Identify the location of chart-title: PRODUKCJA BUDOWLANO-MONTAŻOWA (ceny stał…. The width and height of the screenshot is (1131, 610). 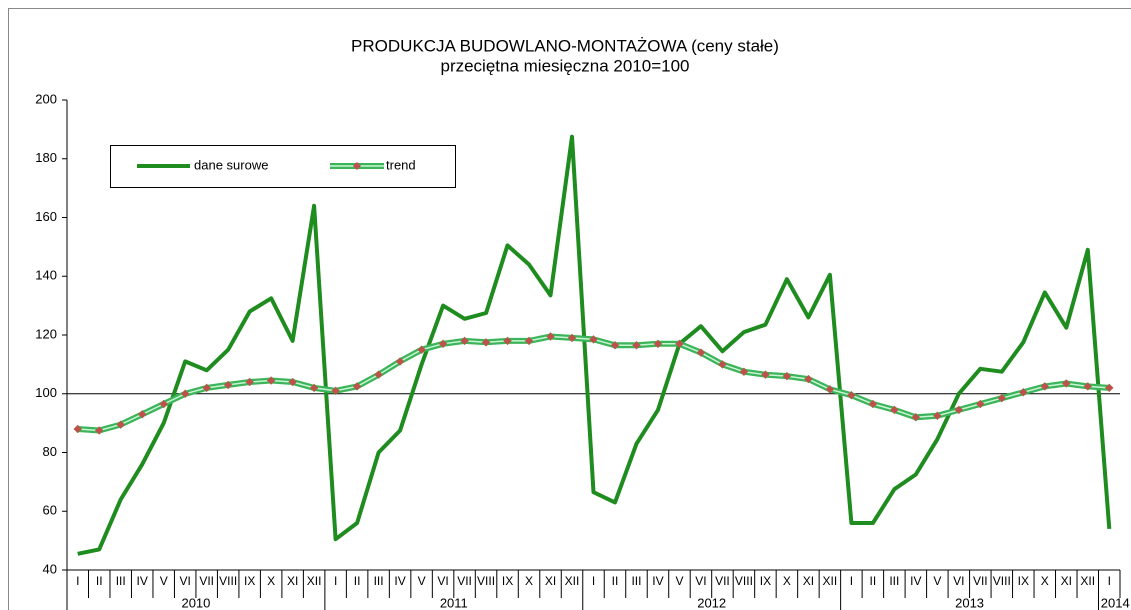
(565, 45).